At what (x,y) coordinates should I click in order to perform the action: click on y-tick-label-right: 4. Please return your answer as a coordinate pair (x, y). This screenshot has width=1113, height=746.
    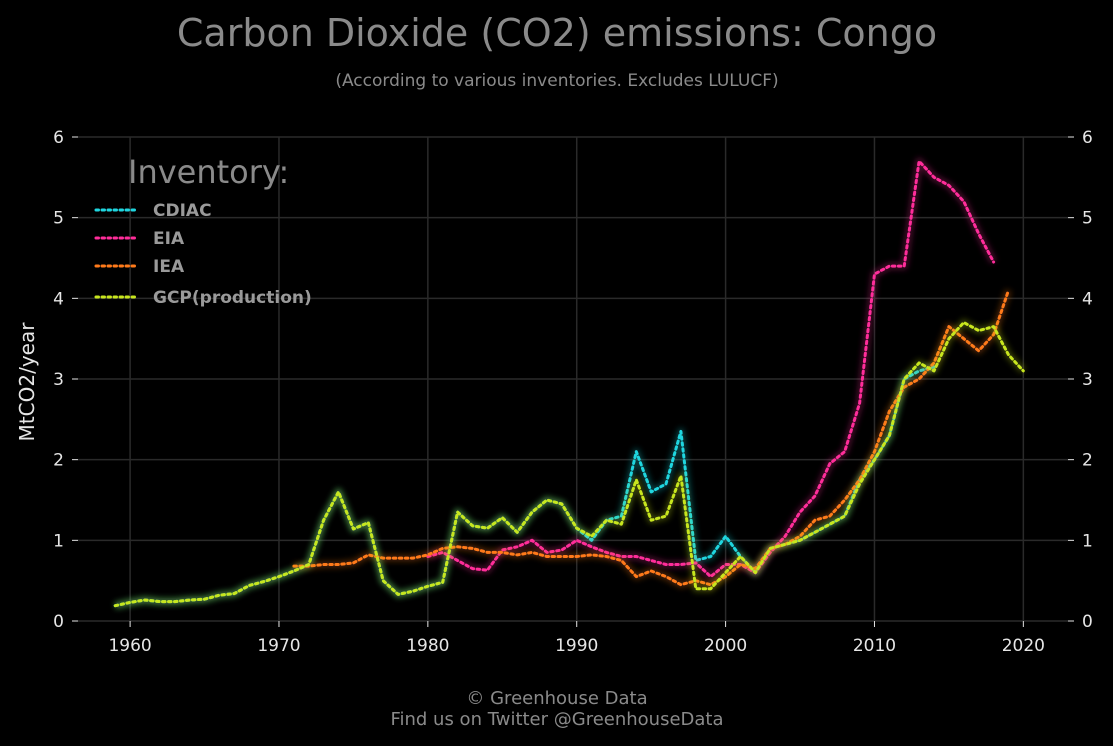
    Looking at the image, I should click on (1087, 299).